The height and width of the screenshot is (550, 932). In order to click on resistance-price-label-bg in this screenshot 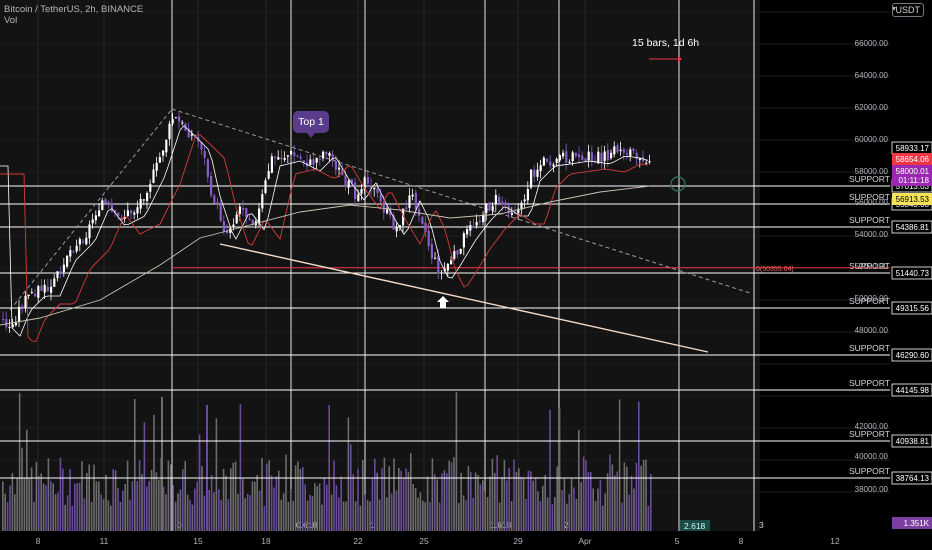, I will do `click(912, 148)`.